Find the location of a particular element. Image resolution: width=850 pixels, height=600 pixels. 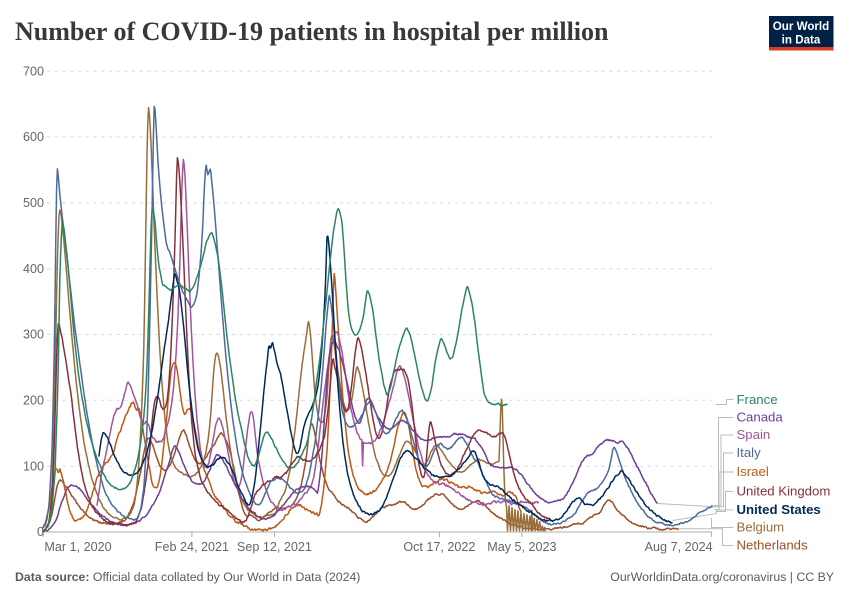

svg-text: May 5, 2023 is located at coordinates (521, 547).